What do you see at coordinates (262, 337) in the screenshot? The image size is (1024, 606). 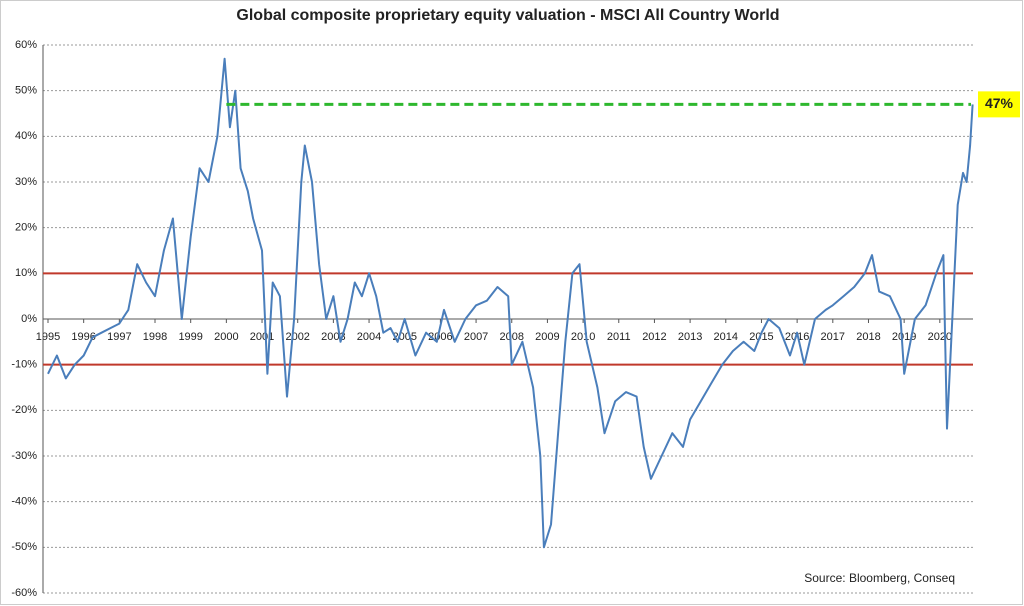 I see `x-tick-label: 2001` at bounding box center [262, 337].